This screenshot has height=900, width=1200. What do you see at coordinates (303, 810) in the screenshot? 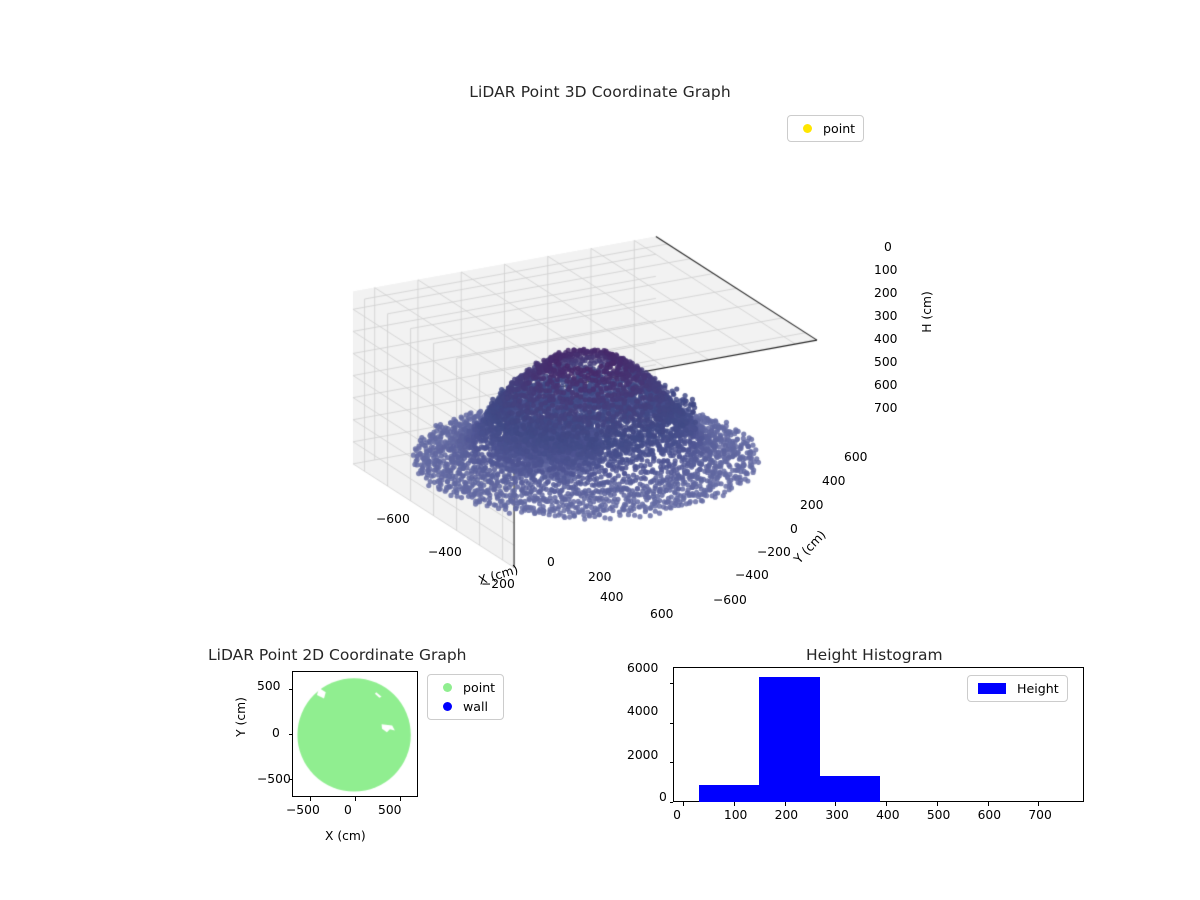
I see `plot2d-xtick-0: −500` at bounding box center [303, 810].